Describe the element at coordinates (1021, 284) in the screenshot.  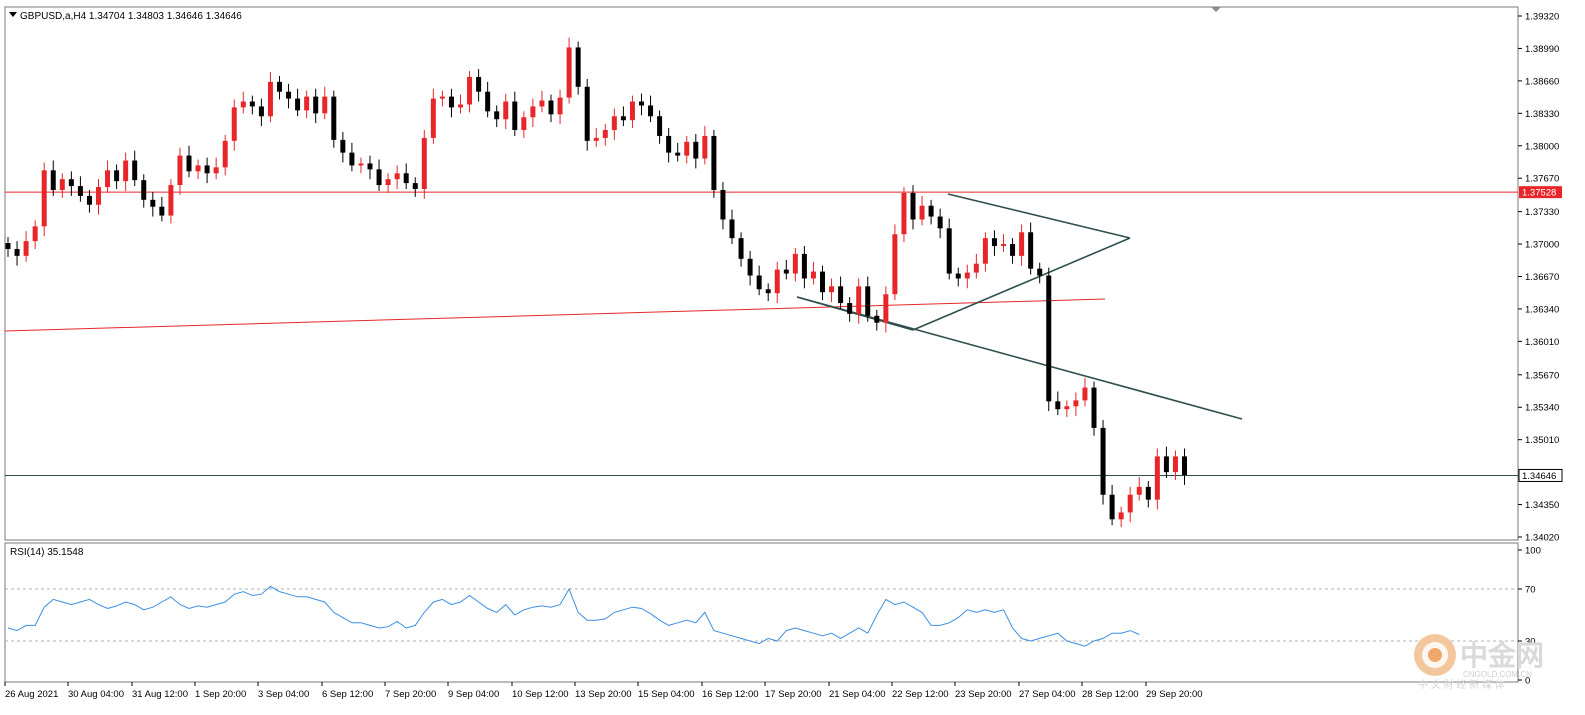
I see `wedge-lower-line` at that location.